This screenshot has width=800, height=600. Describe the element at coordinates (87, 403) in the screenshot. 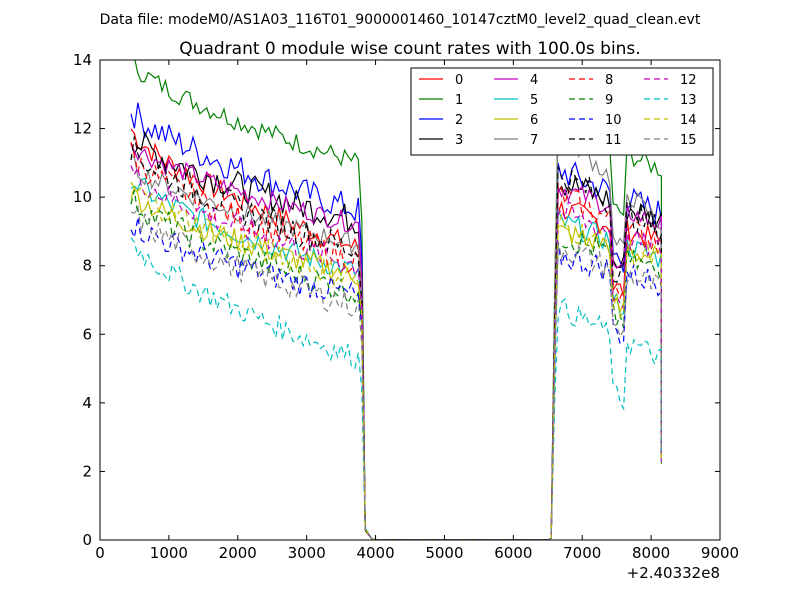

I see `y-tick-label: 4` at that location.